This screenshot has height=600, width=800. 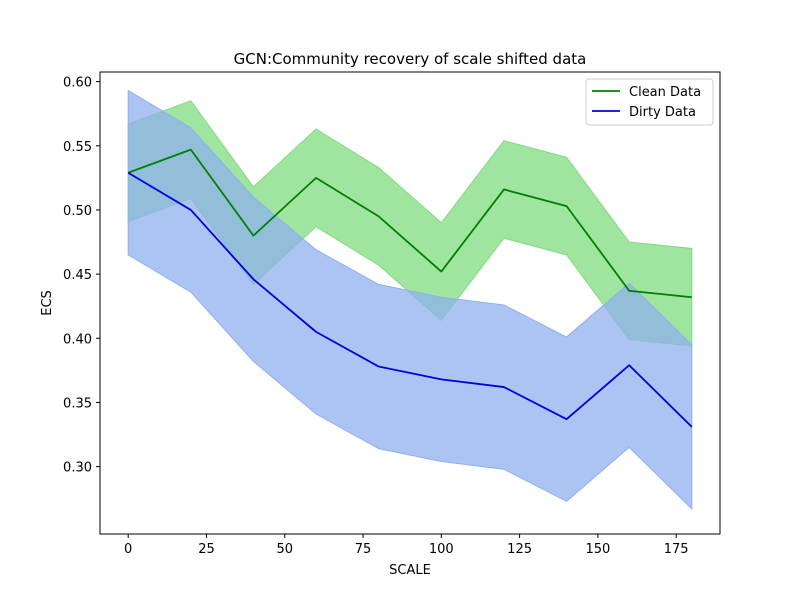 What do you see at coordinates (665, 92) in the screenshot?
I see `legend-label-clean-data: Clean Data` at bounding box center [665, 92].